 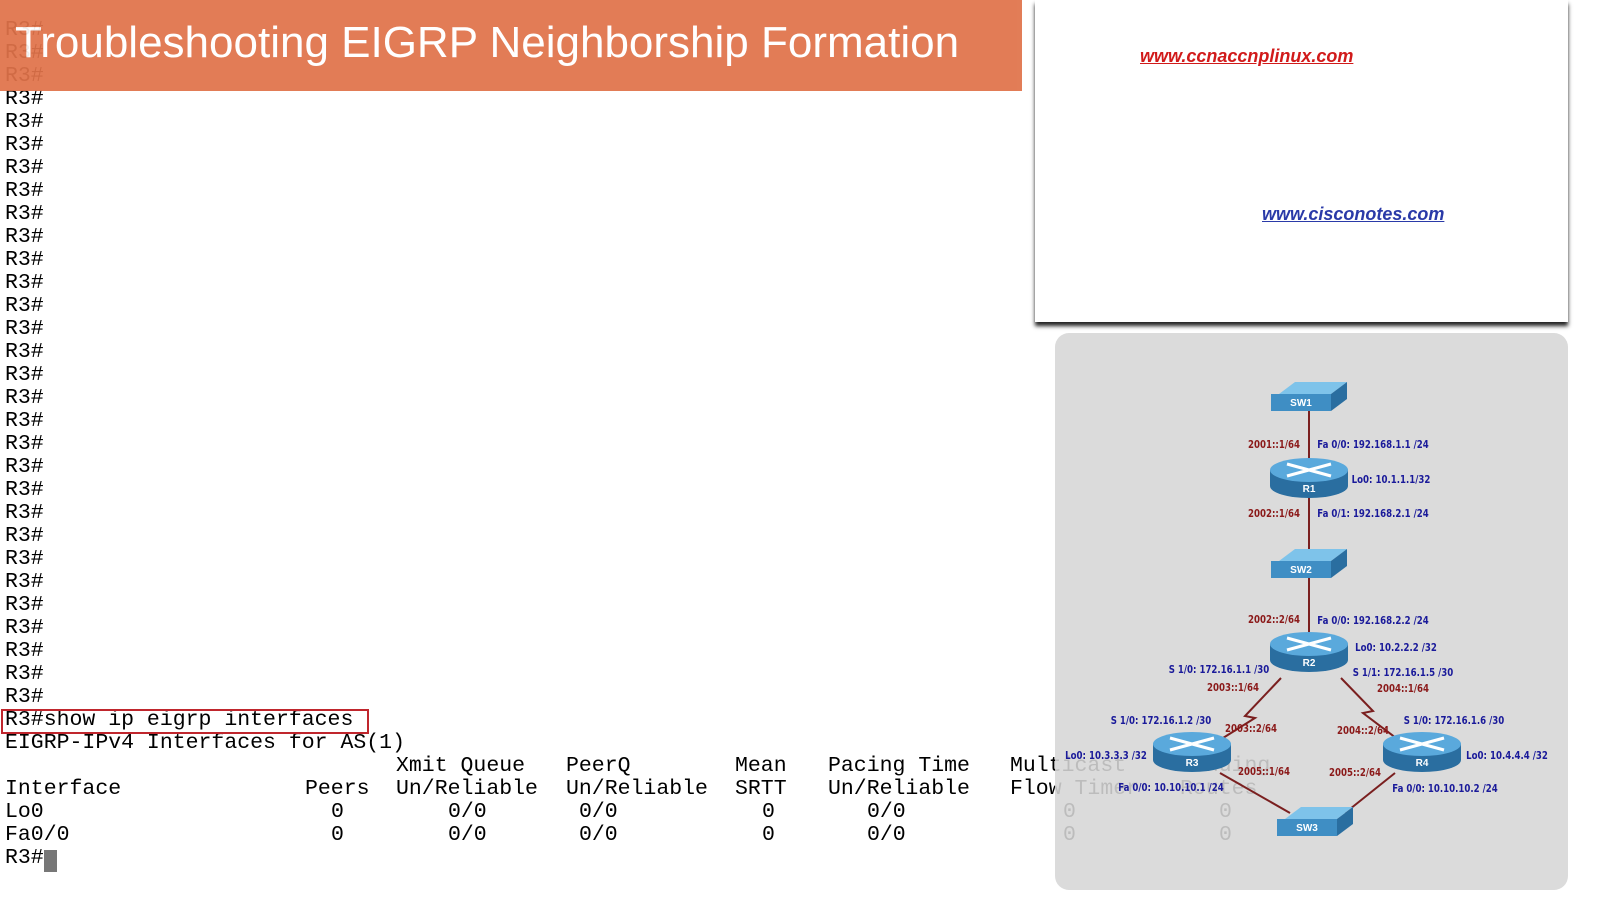 I want to click on command-highlight, so click(x=185, y=721).